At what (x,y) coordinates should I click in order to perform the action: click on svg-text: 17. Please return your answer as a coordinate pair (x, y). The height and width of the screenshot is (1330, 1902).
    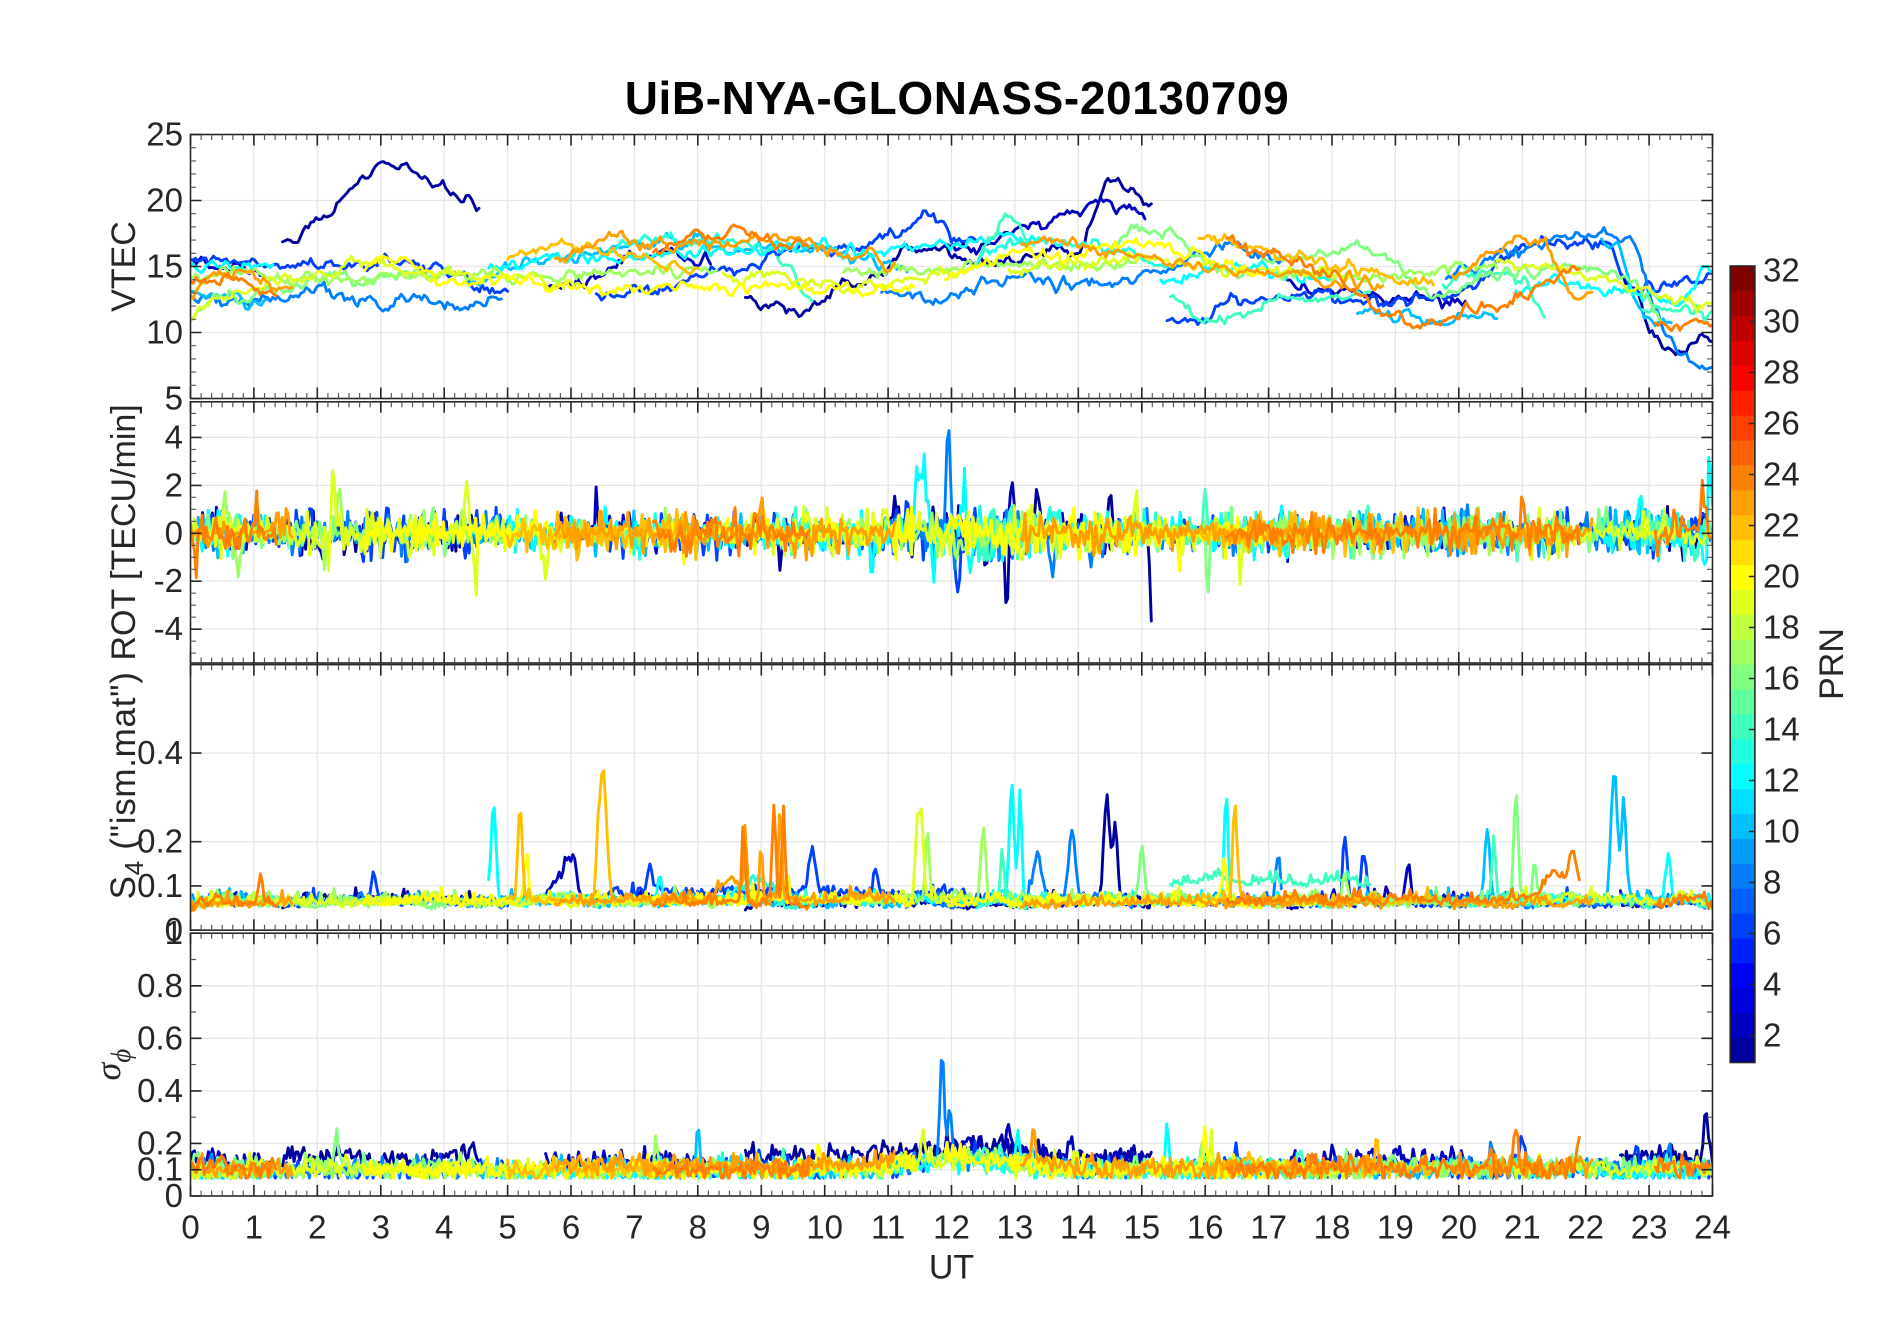
    Looking at the image, I should click on (1268, 1227).